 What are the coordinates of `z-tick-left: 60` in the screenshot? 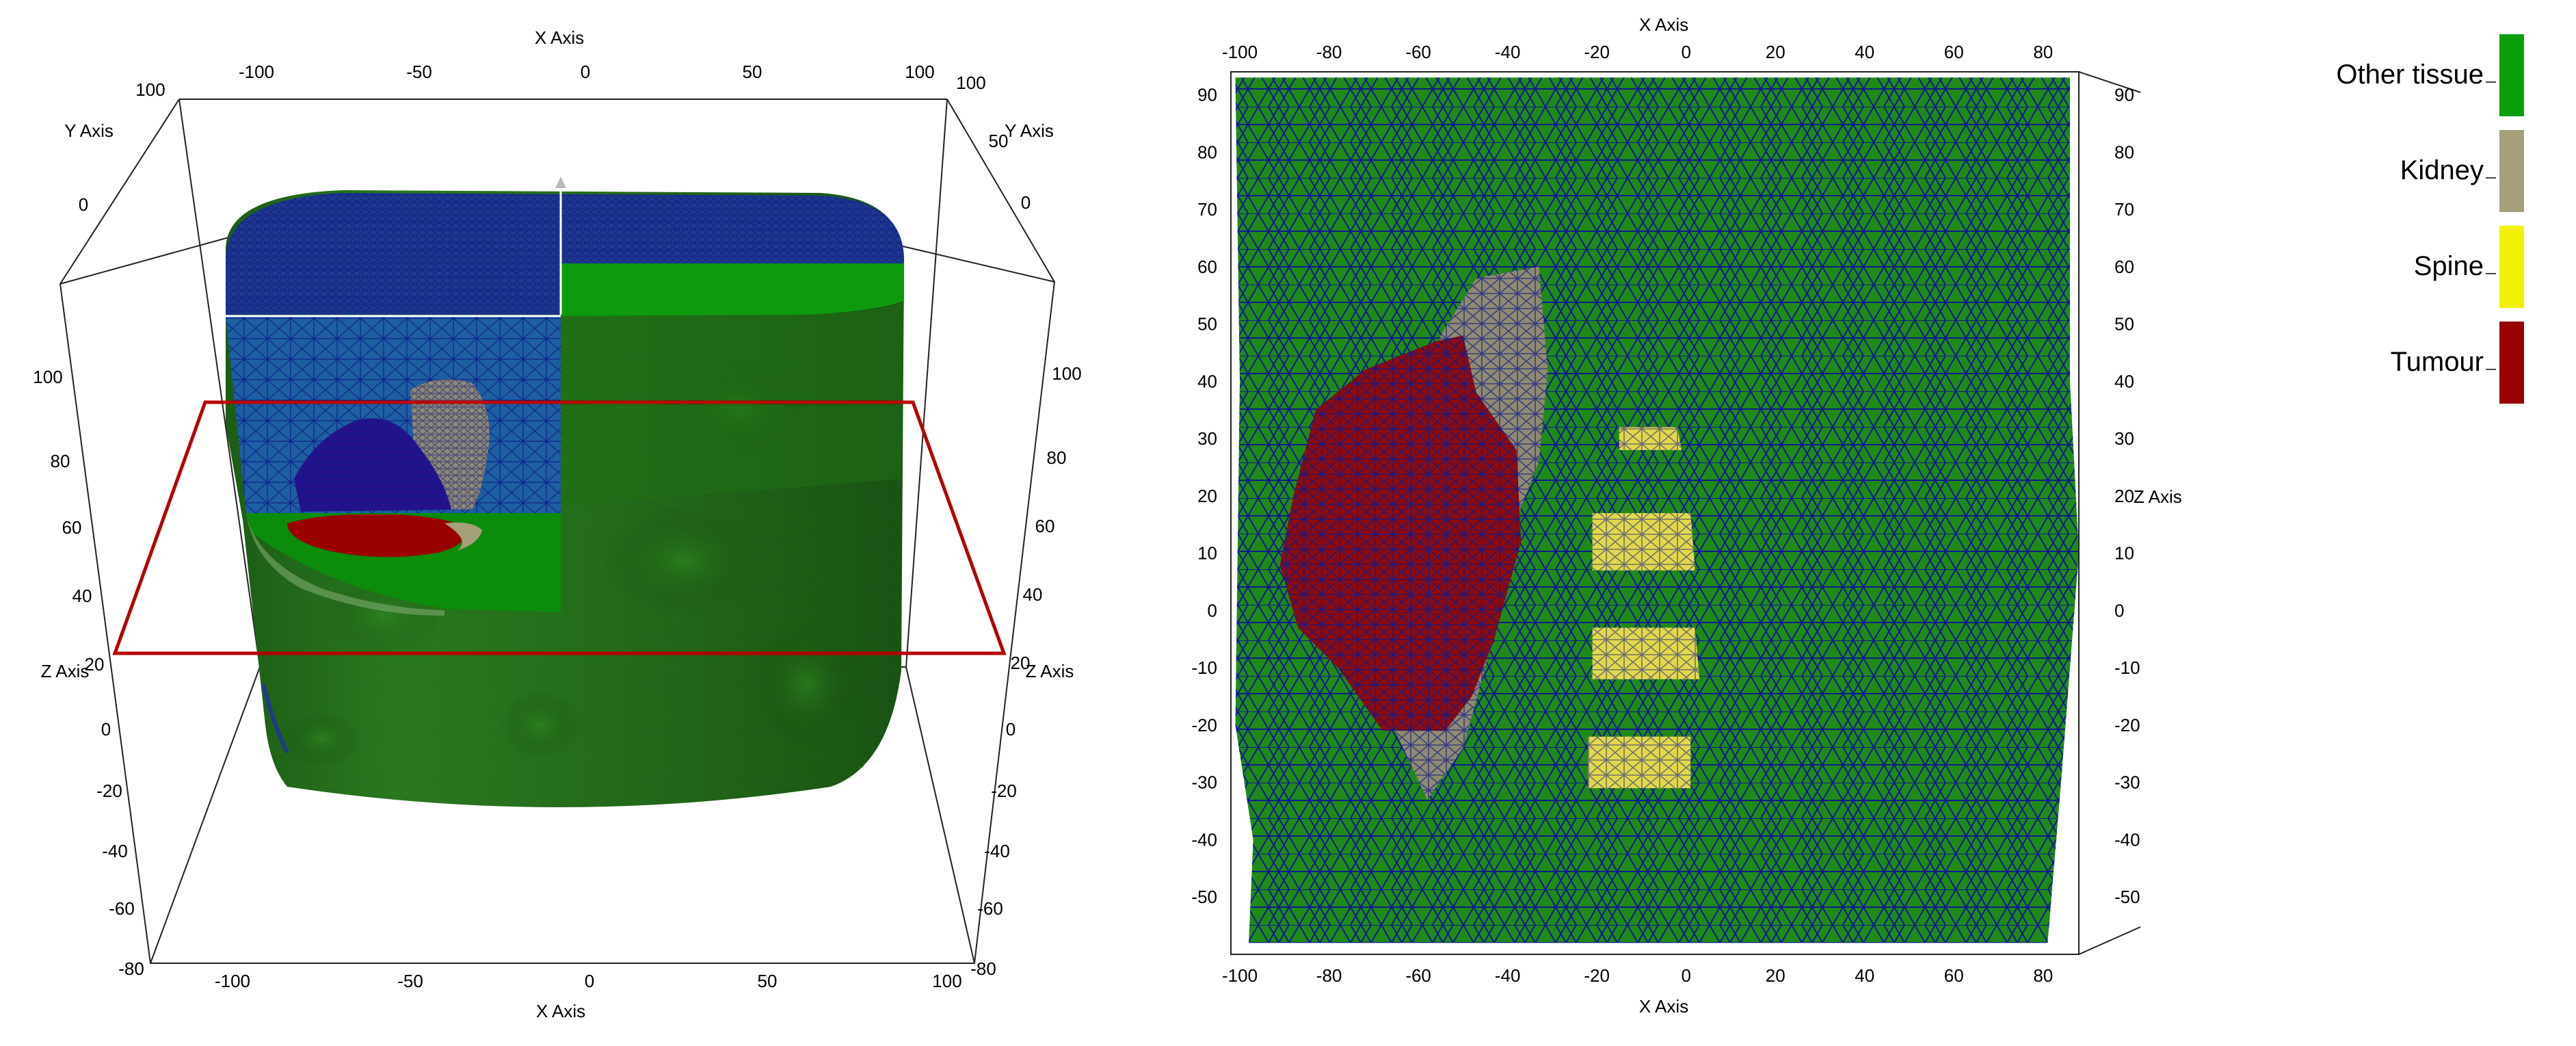 It's located at (1207, 267).